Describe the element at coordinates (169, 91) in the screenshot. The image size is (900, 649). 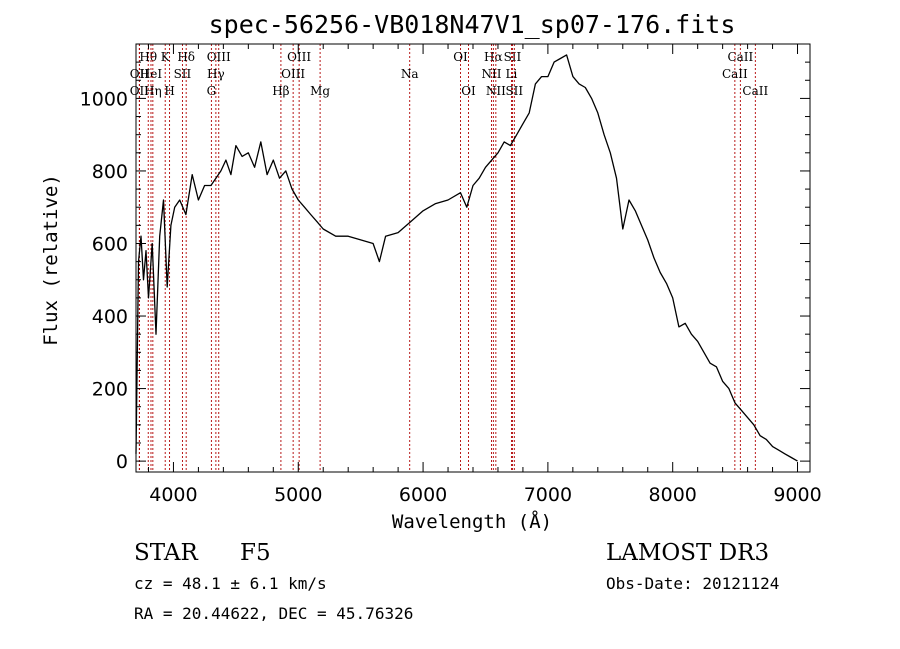
I see `line-label-6: H` at that location.